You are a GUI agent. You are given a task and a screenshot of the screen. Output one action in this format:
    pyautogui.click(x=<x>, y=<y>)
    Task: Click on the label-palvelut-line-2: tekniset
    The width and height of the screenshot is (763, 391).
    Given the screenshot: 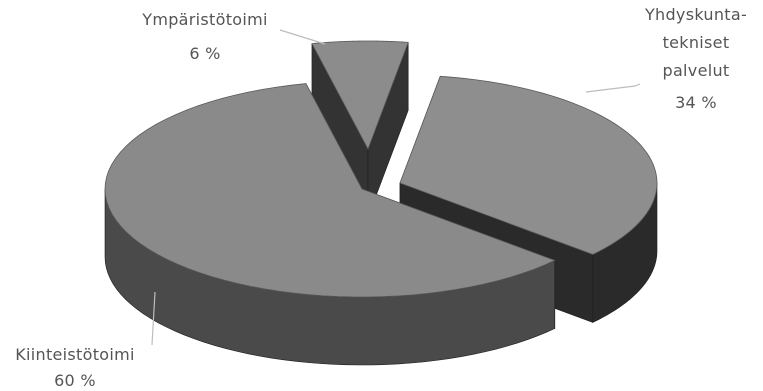 What is the action you would take?
    pyautogui.click(x=696, y=42)
    